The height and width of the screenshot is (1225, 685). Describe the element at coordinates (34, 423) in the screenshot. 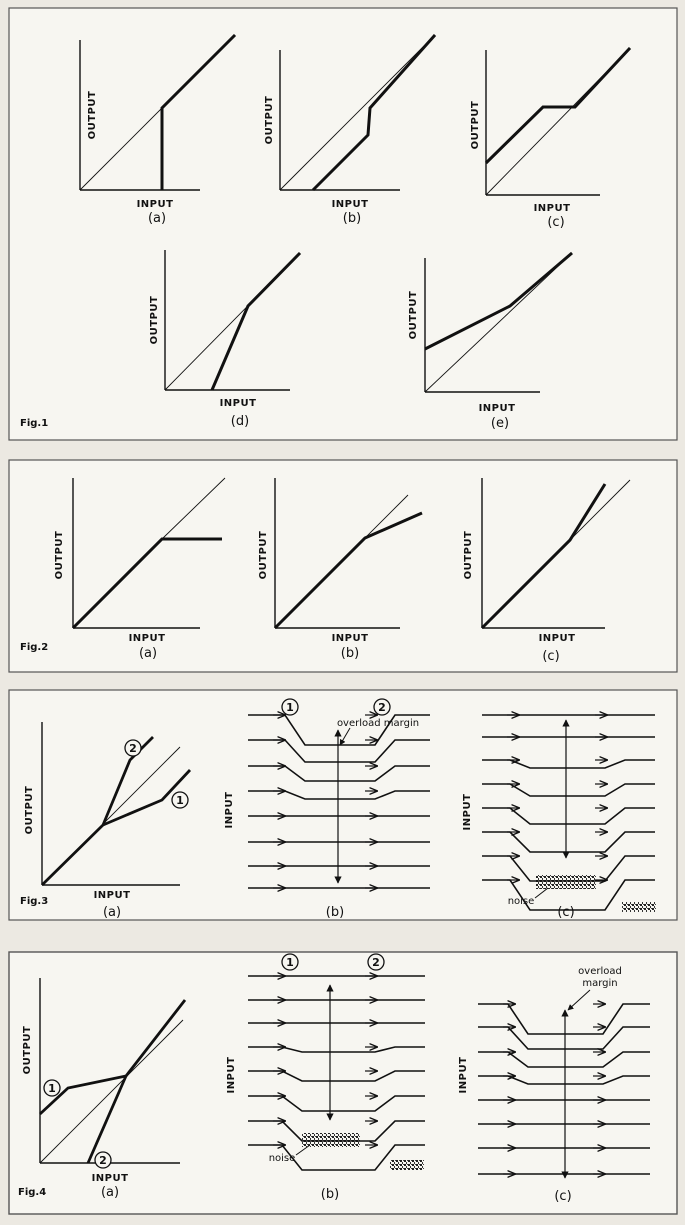

I see `figure-title: Fig.1` at that location.